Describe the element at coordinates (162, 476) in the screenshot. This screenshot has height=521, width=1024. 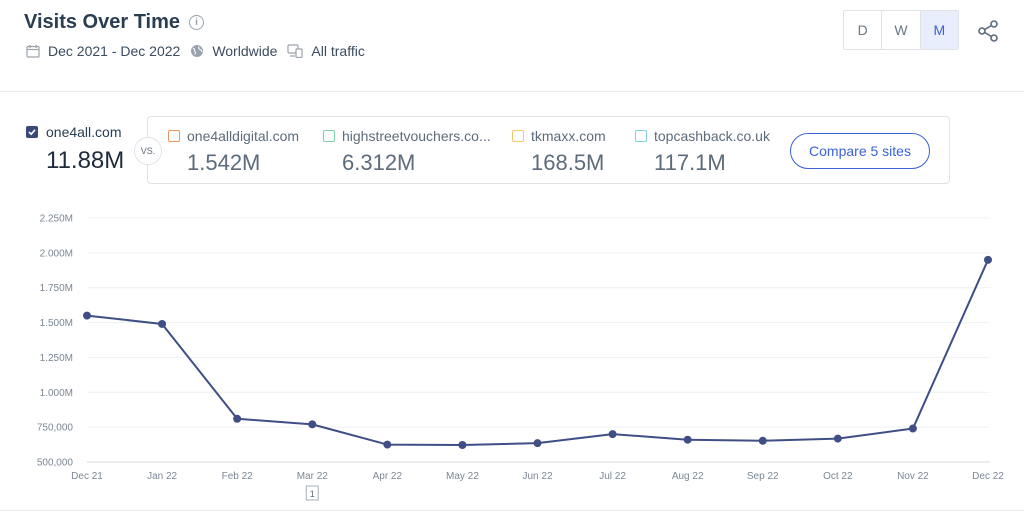
I see `x-tick-label: Jan 22` at that location.